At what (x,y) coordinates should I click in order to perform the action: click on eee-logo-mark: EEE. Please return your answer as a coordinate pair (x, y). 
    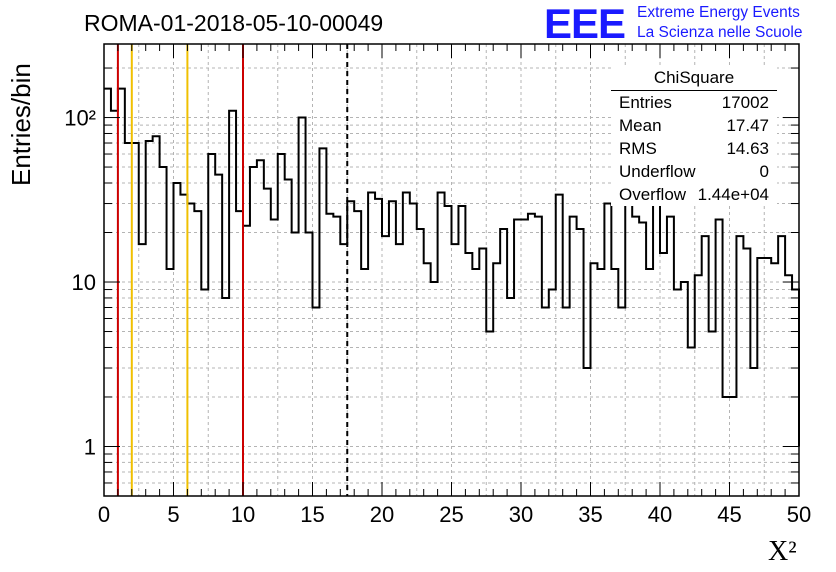
    Looking at the image, I should click on (584, 22).